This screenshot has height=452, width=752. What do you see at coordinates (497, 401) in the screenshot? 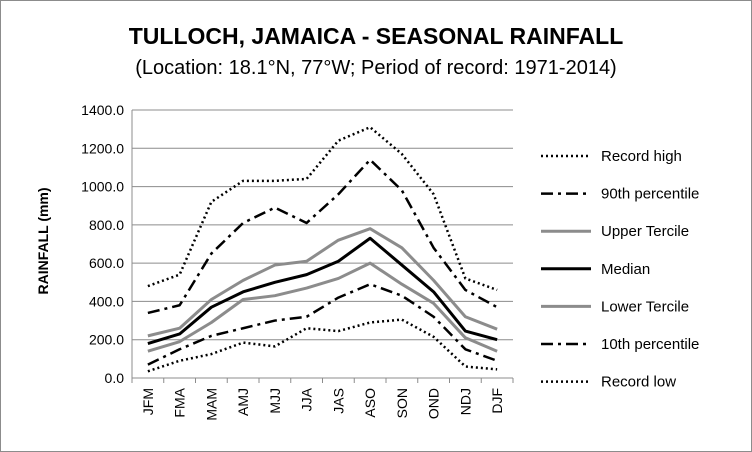
I see `x-tick-label-djf: DJF` at bounding box center [497, 401].